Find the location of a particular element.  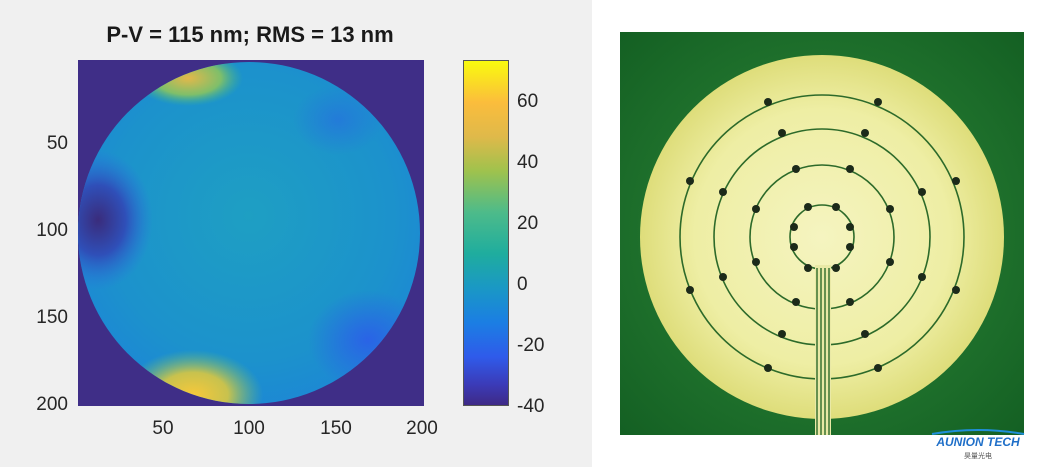

svg-text: 昊量光电 is located at coordinates (978, 455).